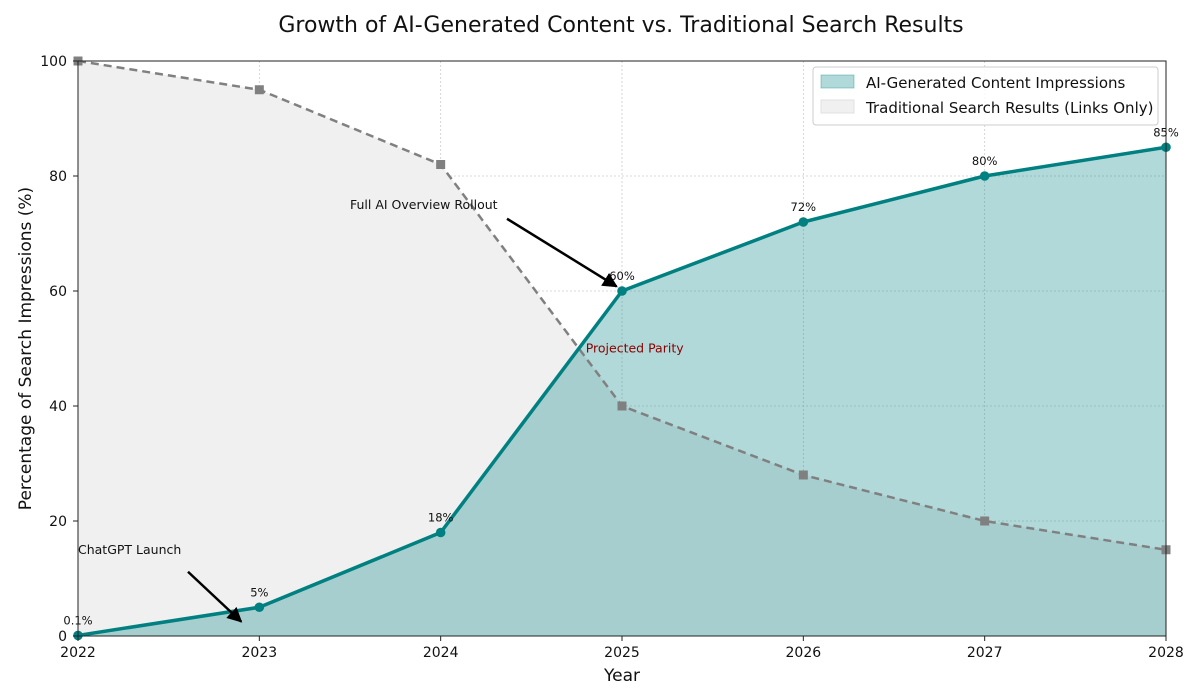 The height and width of the screenshot is (700, 1200). I want to click on x-tick-label: 2024, so click(441, 653).